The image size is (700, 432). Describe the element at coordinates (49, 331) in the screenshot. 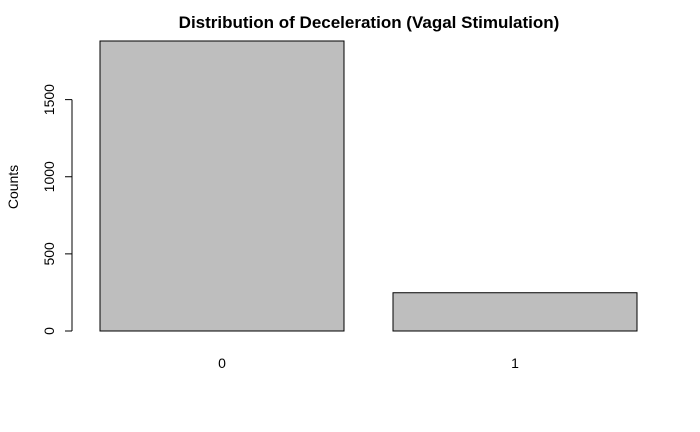

I see `y-tick-label: 0` at that location.